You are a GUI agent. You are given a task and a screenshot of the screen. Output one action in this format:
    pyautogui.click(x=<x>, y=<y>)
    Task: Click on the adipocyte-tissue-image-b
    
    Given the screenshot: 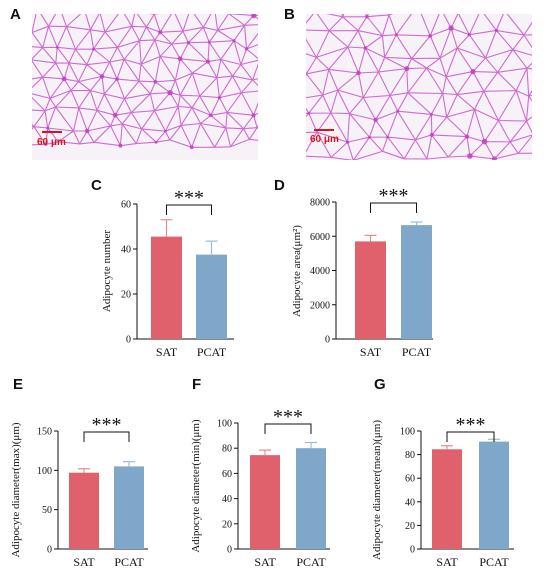 What is the action you would take?
    pyautogui.click(x=419, y=87)
    